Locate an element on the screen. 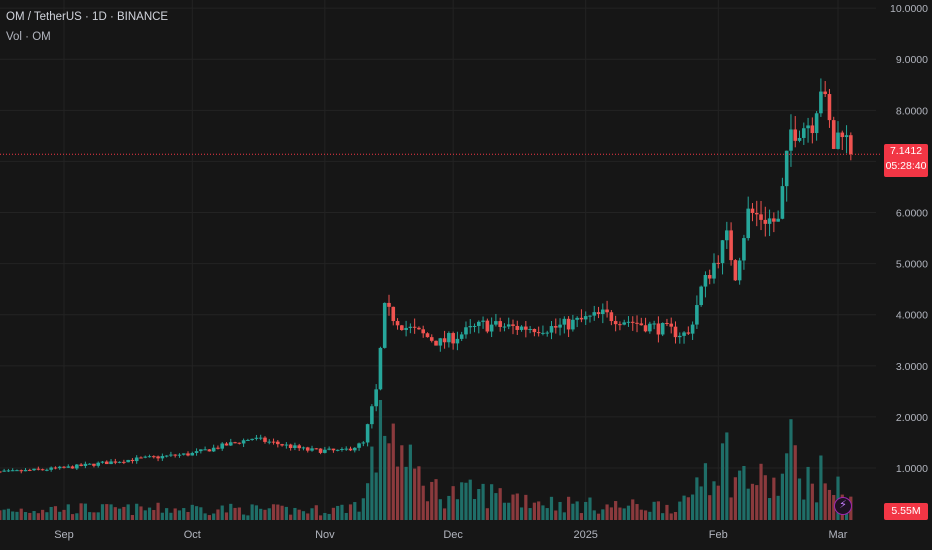 The image size is (932, 550). time-tick-label: Mar is located at coordinates (838, 535).